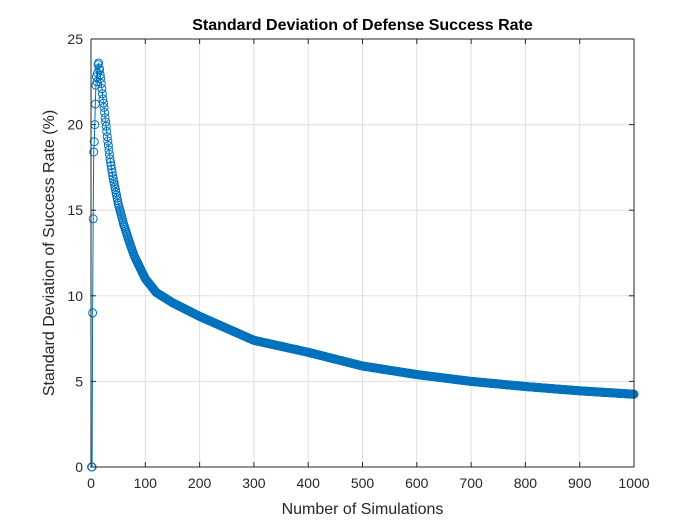 The image size is (700, 525). What do you see at coordinates (309, 483) in the screenshot?
I see `x-tick-label: 400` at bounding box center [309, 483].